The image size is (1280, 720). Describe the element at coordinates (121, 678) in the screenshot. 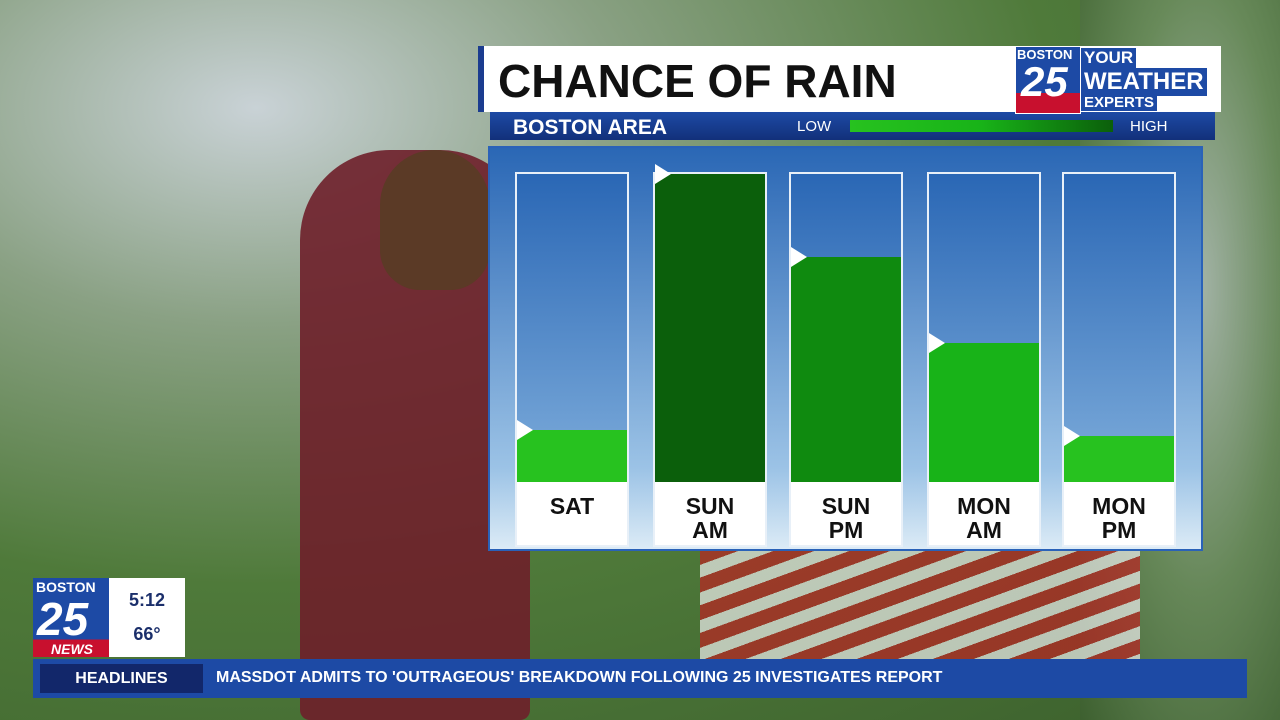

I see `ticker-label: HEADLINES` at that location.